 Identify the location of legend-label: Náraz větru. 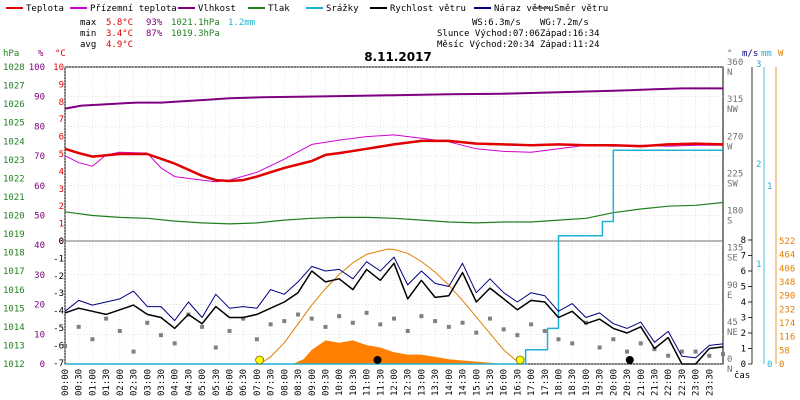
(524, 9).